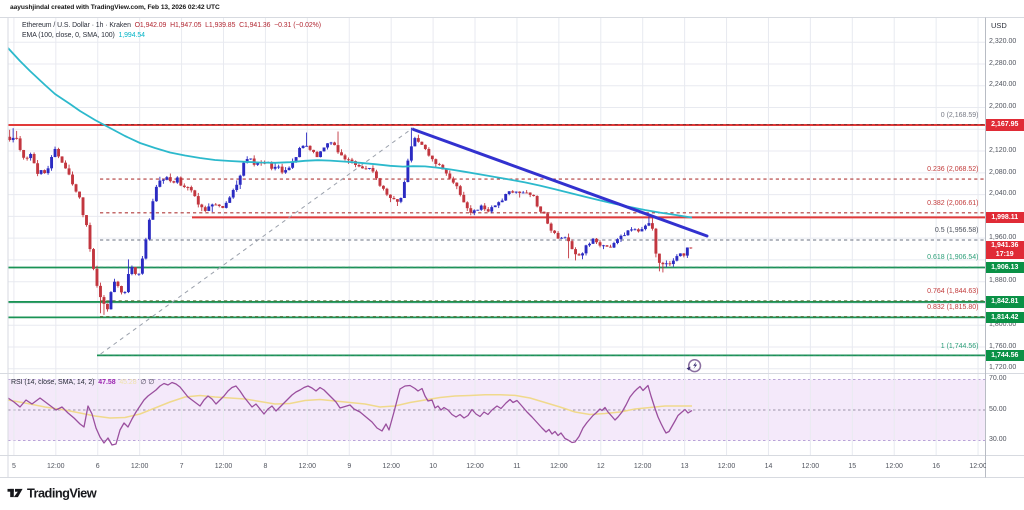 This screenshot has height=510, width=1024. What do you see at coordinates (62, 492) in the screenshot?
I see `svg-text: TradingView` at bounding box center [62, 492].